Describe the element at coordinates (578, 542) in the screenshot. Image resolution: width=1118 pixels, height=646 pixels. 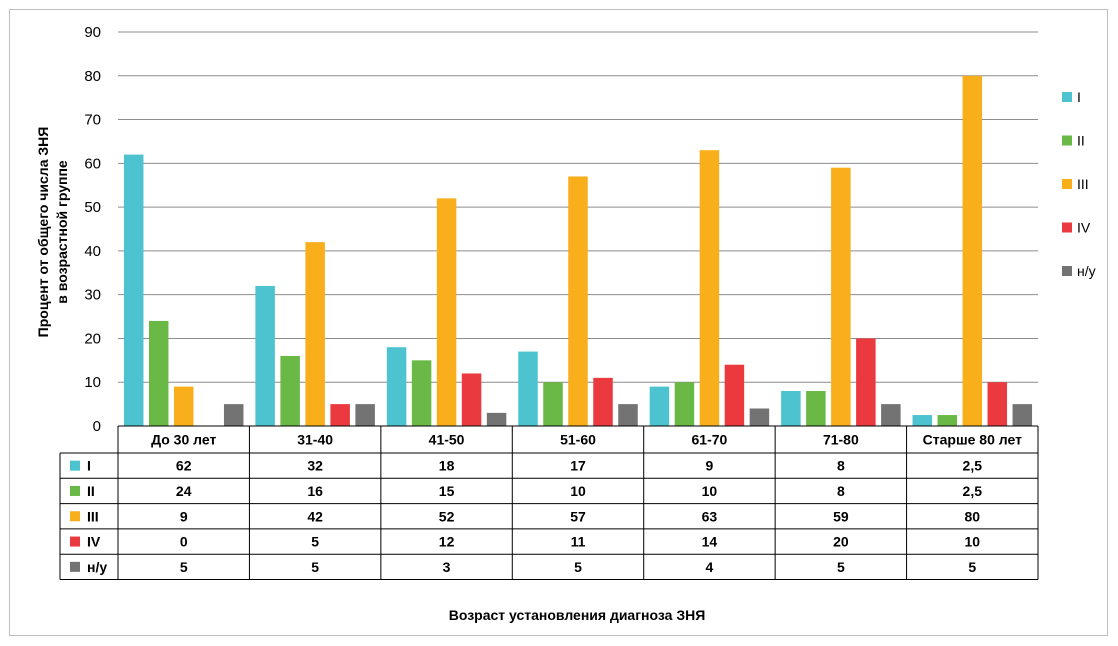
I see `table-cell: 11` at that location.